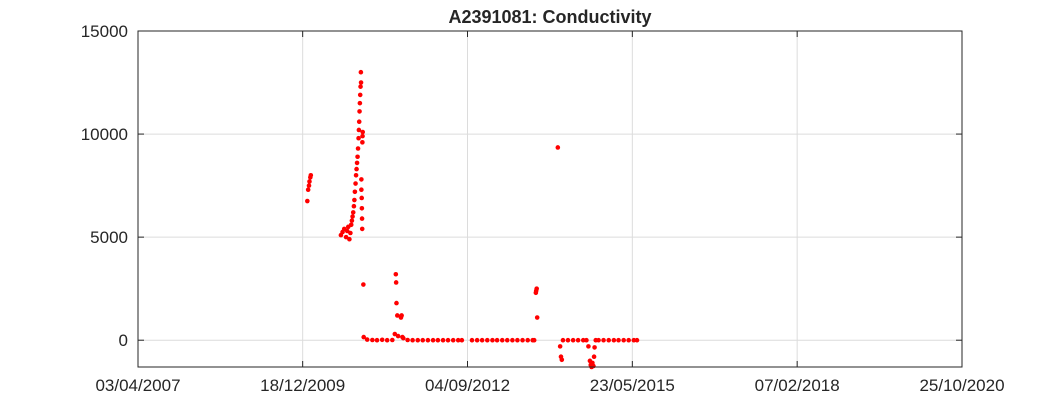 The width and height of the screenshot is (1063, 413). What do you see at coordinates (467, 385) in the screenshot?
I see `x-tick-label: 04/09/2012` at bounding box center [467, 385].